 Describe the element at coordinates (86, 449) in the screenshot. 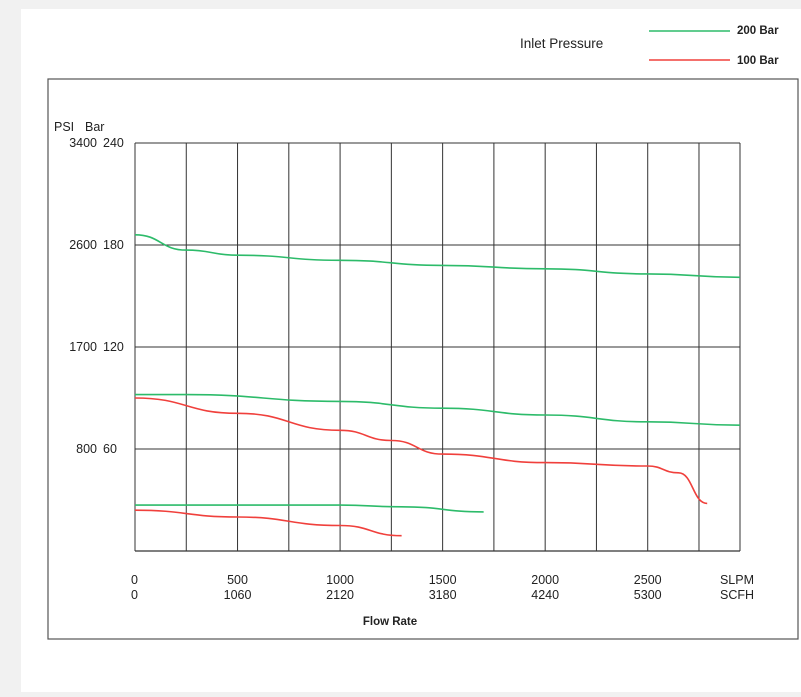

I see `y-tick-label-psi-0: 800` at that location.